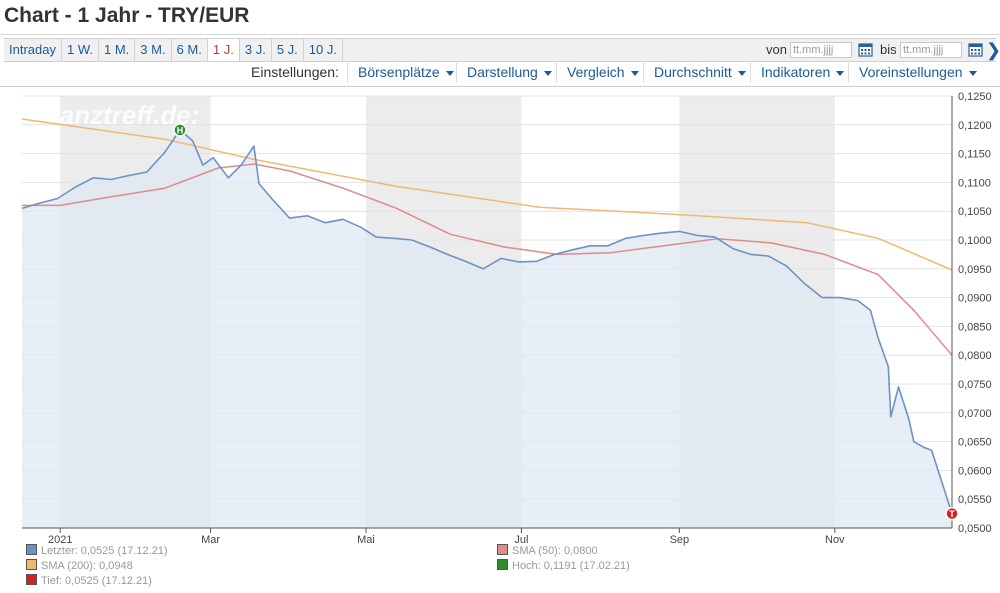  Describe the element at coordinates (865, 49) in the screenshot. I see `calendar-from-icon` at that location.